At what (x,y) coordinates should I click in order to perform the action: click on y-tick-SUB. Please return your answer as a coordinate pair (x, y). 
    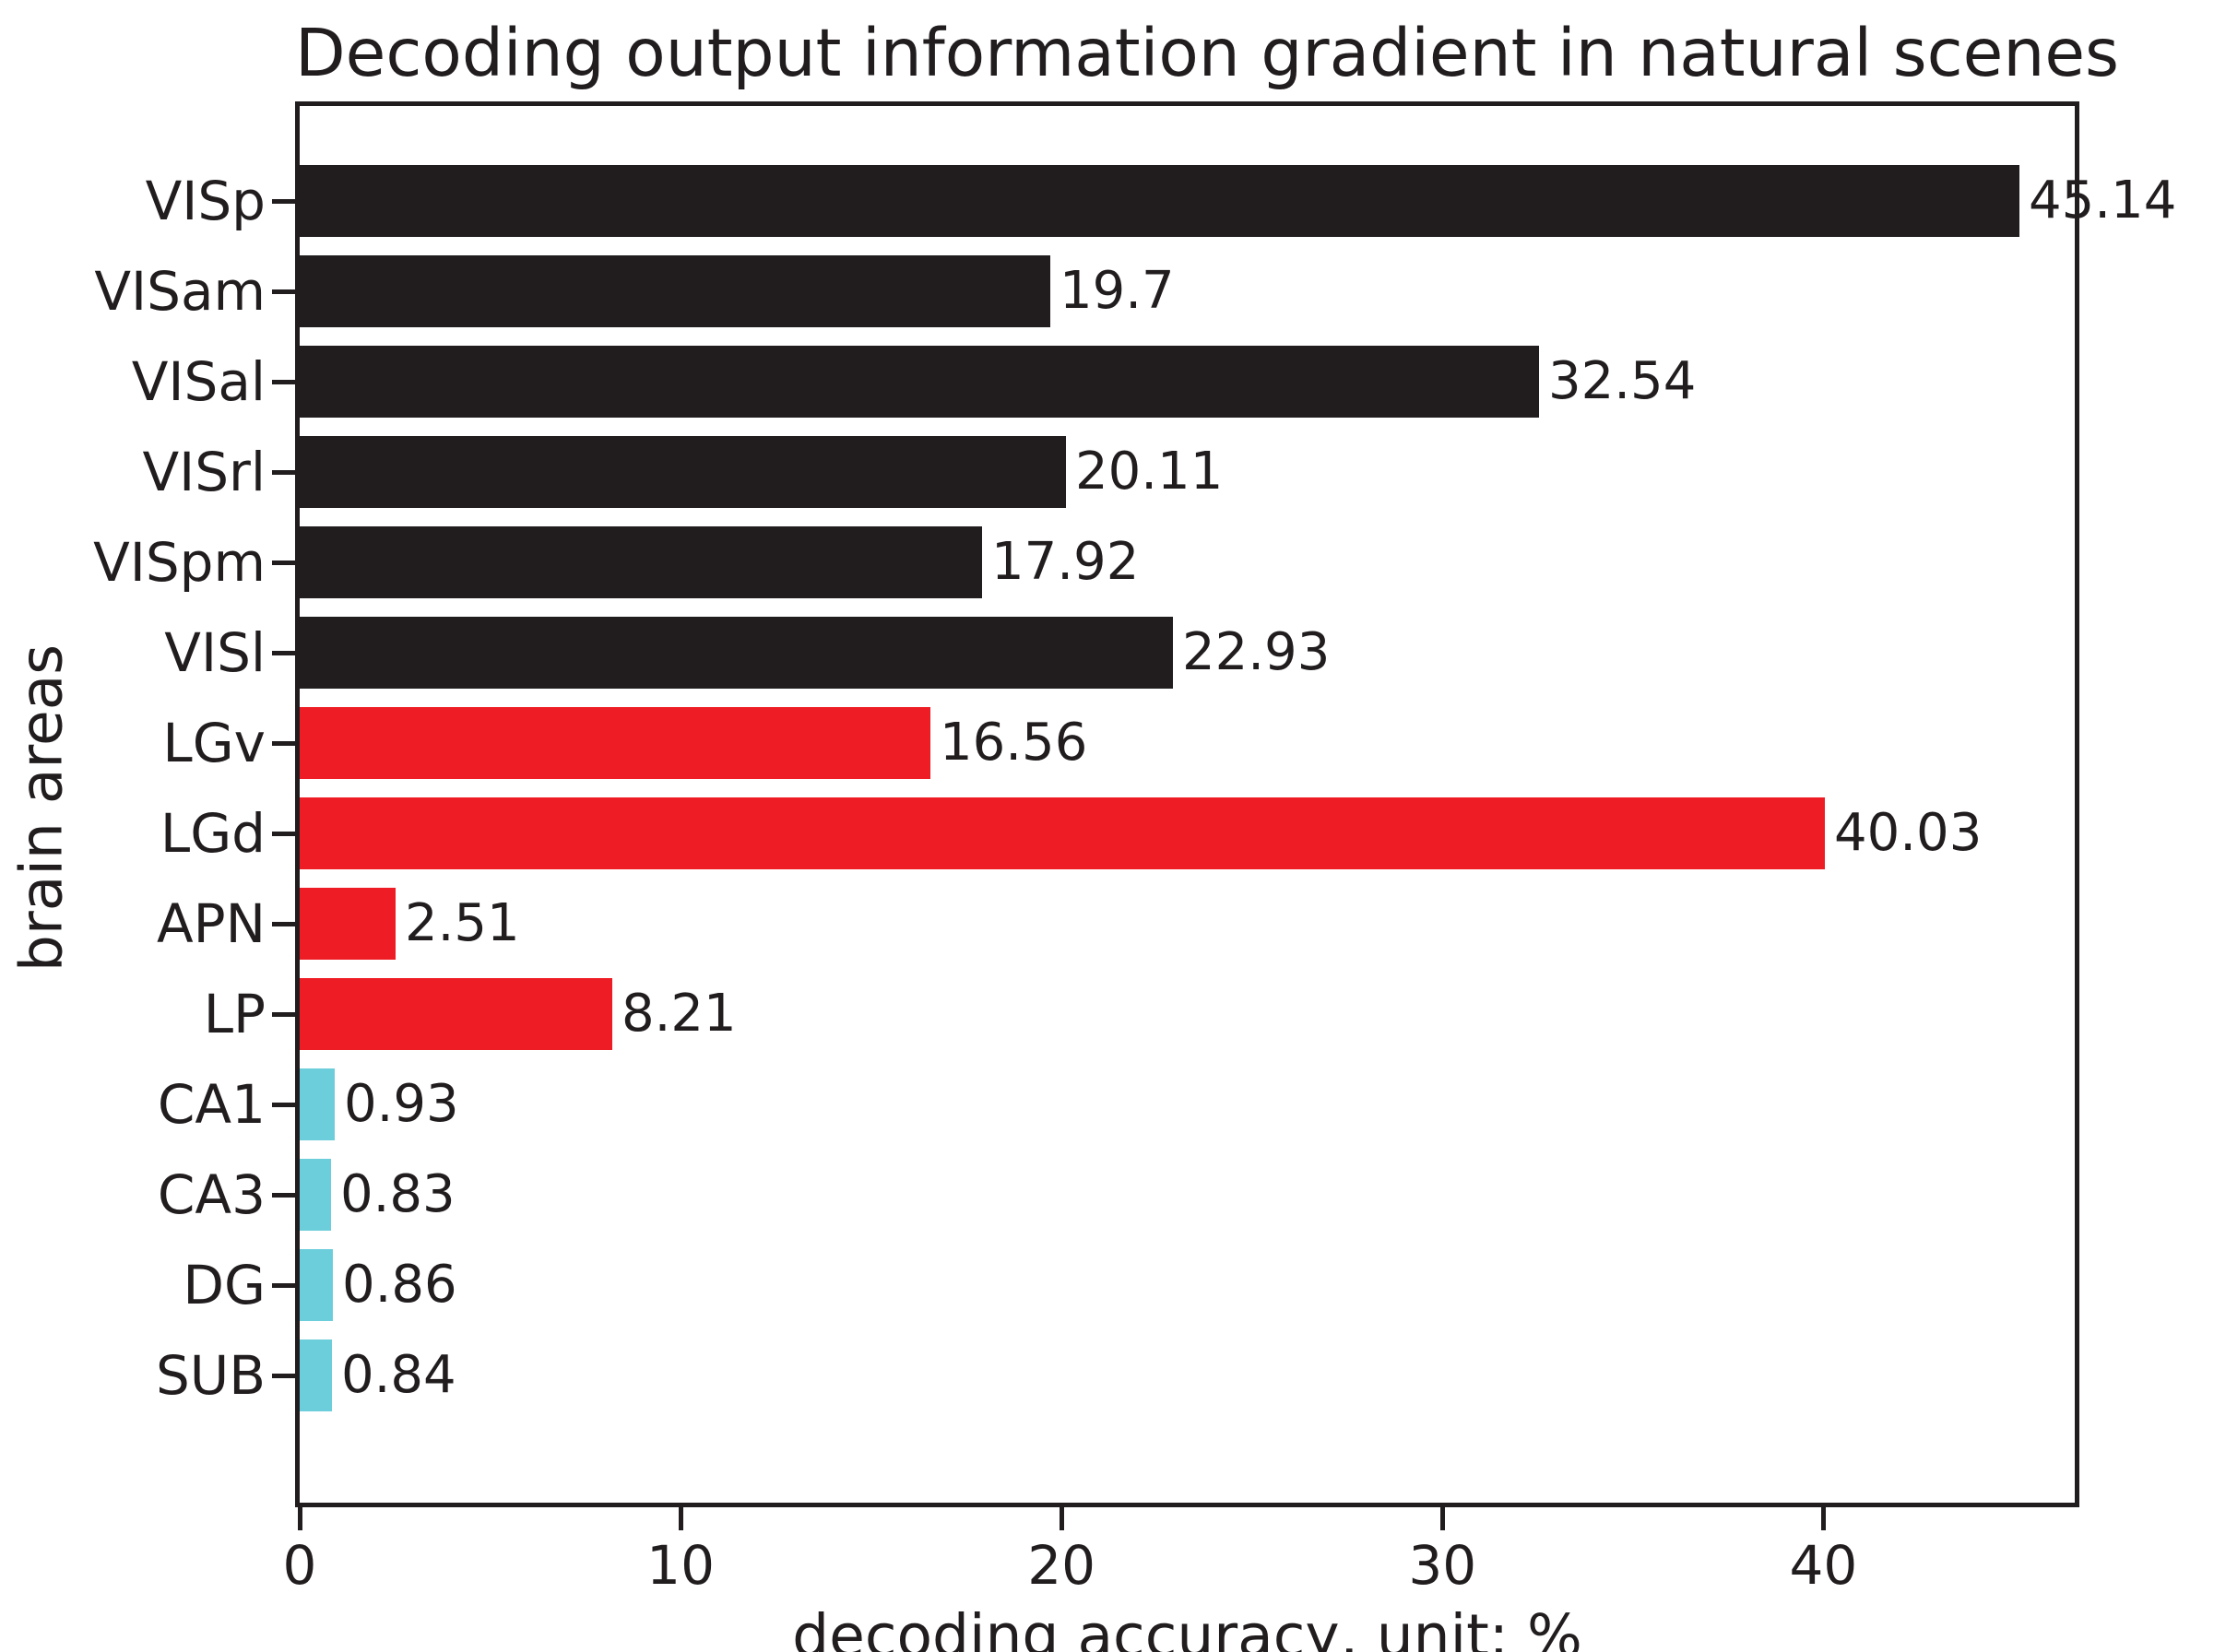
    Looking at the image, I should click on (283, 1375).